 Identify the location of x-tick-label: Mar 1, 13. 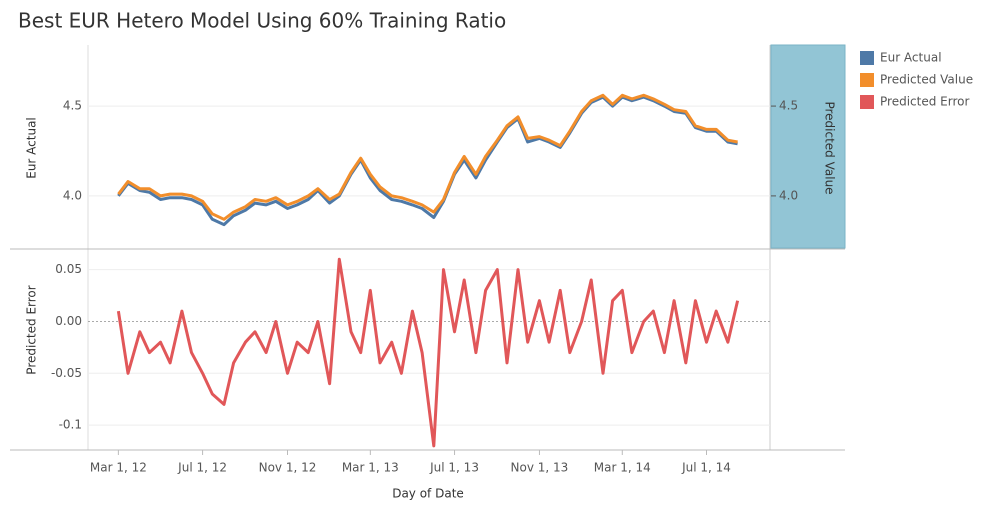
(370, 468).